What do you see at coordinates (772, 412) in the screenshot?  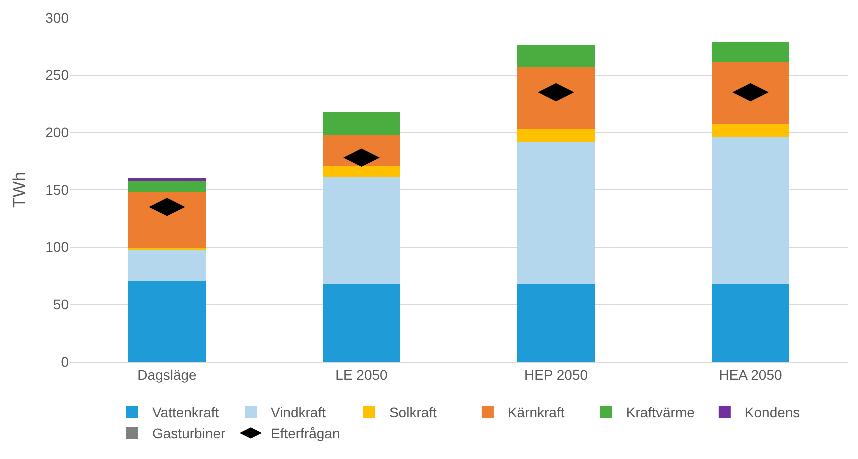 I see `legend-label: Kondens` at bounding box center [772, 412].